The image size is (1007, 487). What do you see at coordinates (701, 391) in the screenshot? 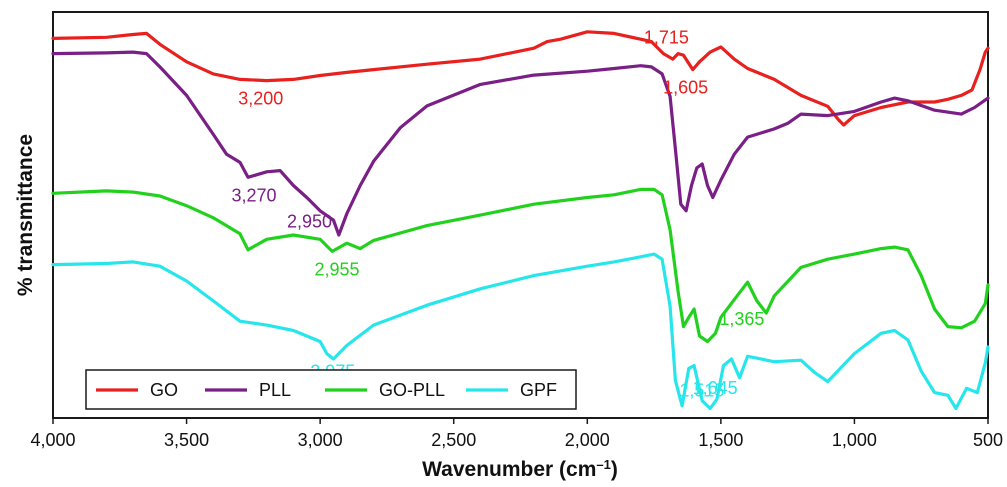
I see `peak-label: 1,515` at bounding box center [701, 391].